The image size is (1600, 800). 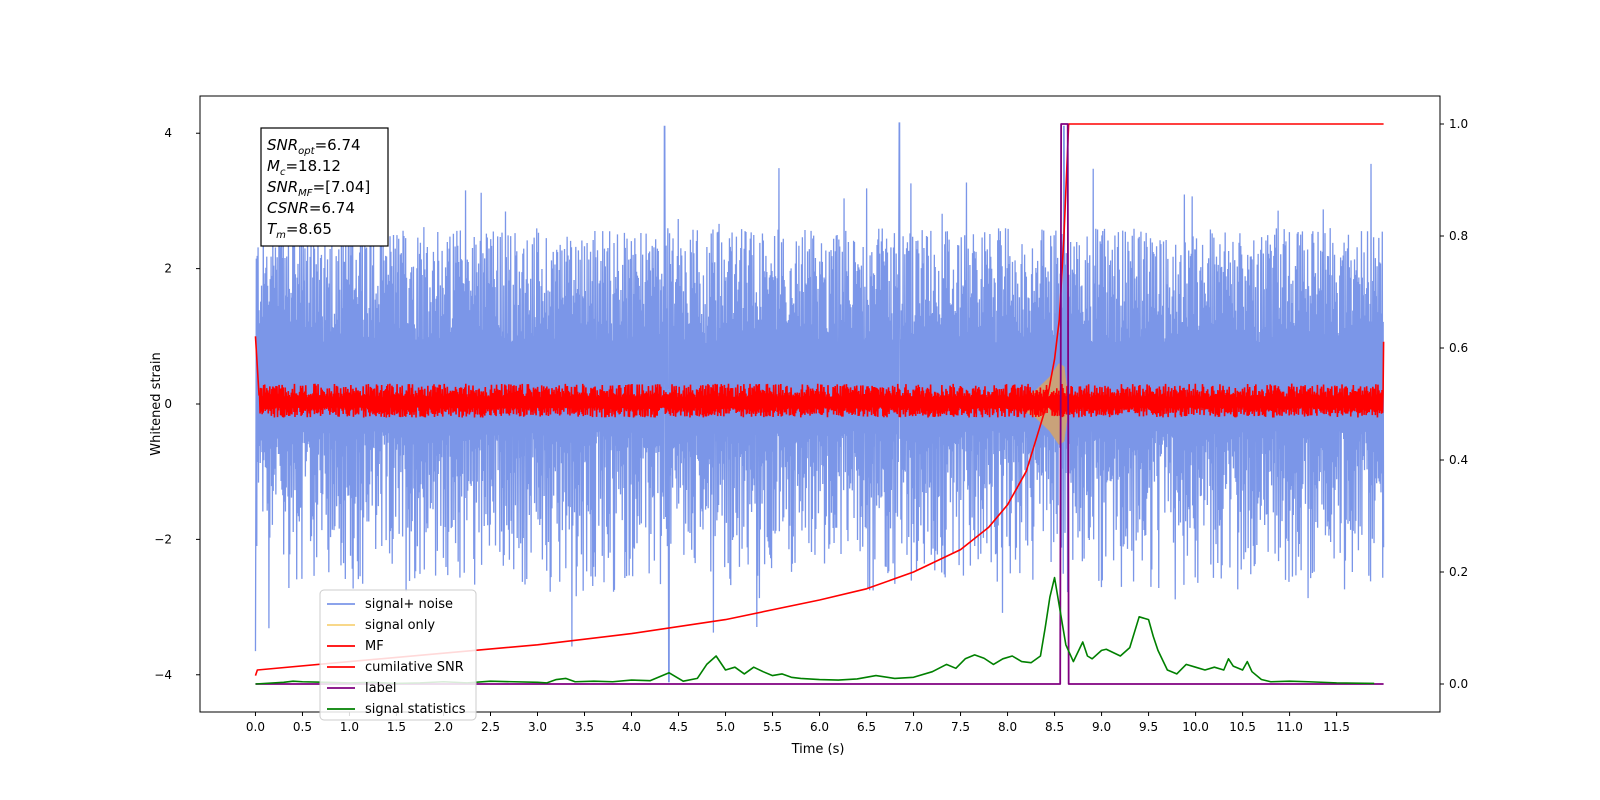 I want to click on x-tick-label: 2.5, so click(x=490, y=727).